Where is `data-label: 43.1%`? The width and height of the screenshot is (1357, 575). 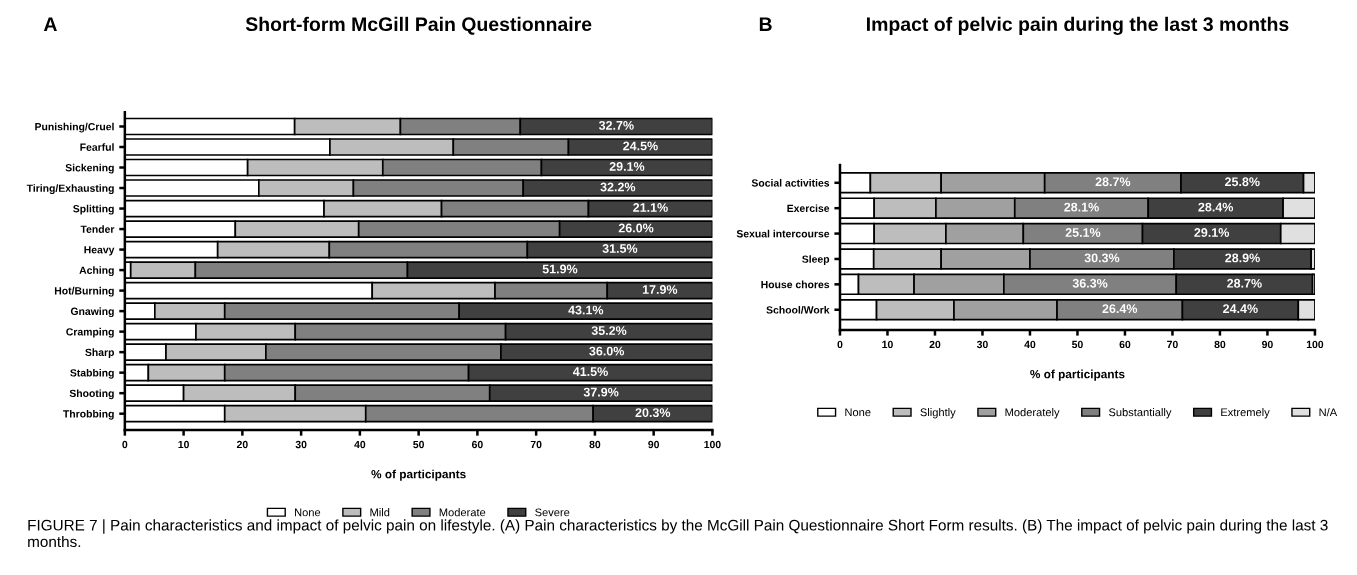
data-label: 43.1% is located at coordinates (586, 310).